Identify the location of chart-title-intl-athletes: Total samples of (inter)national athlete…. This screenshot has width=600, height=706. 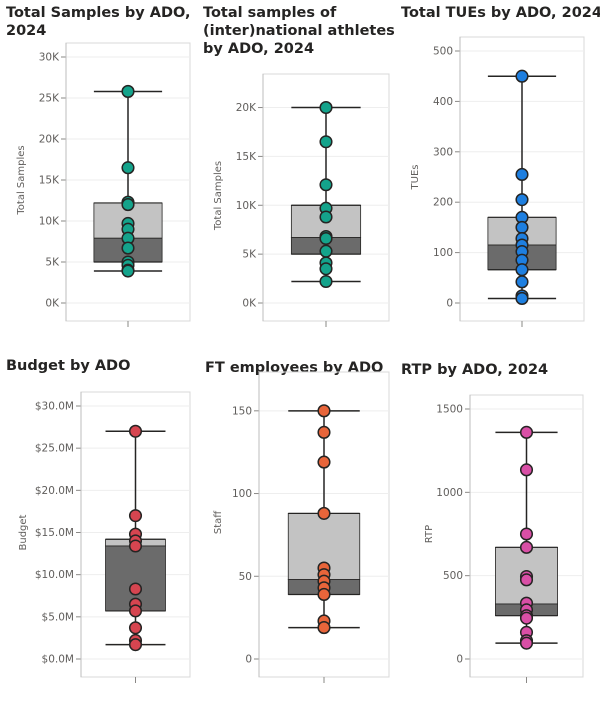
(299, 31).